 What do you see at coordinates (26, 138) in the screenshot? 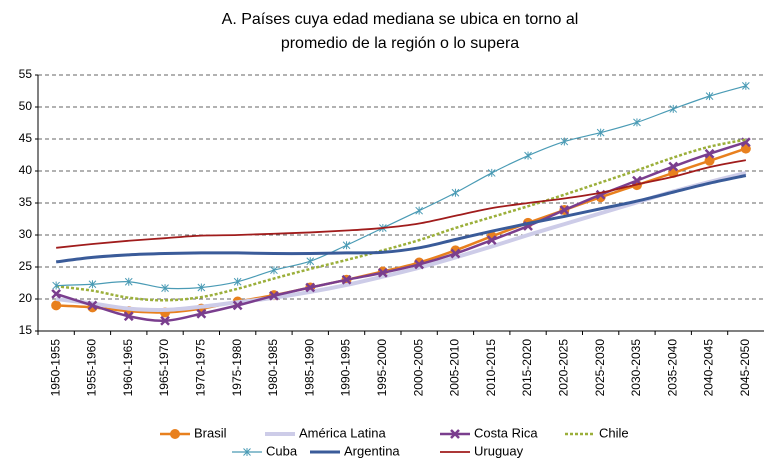
I see `y-tick-label: 45` at bounding box center [26, 138].